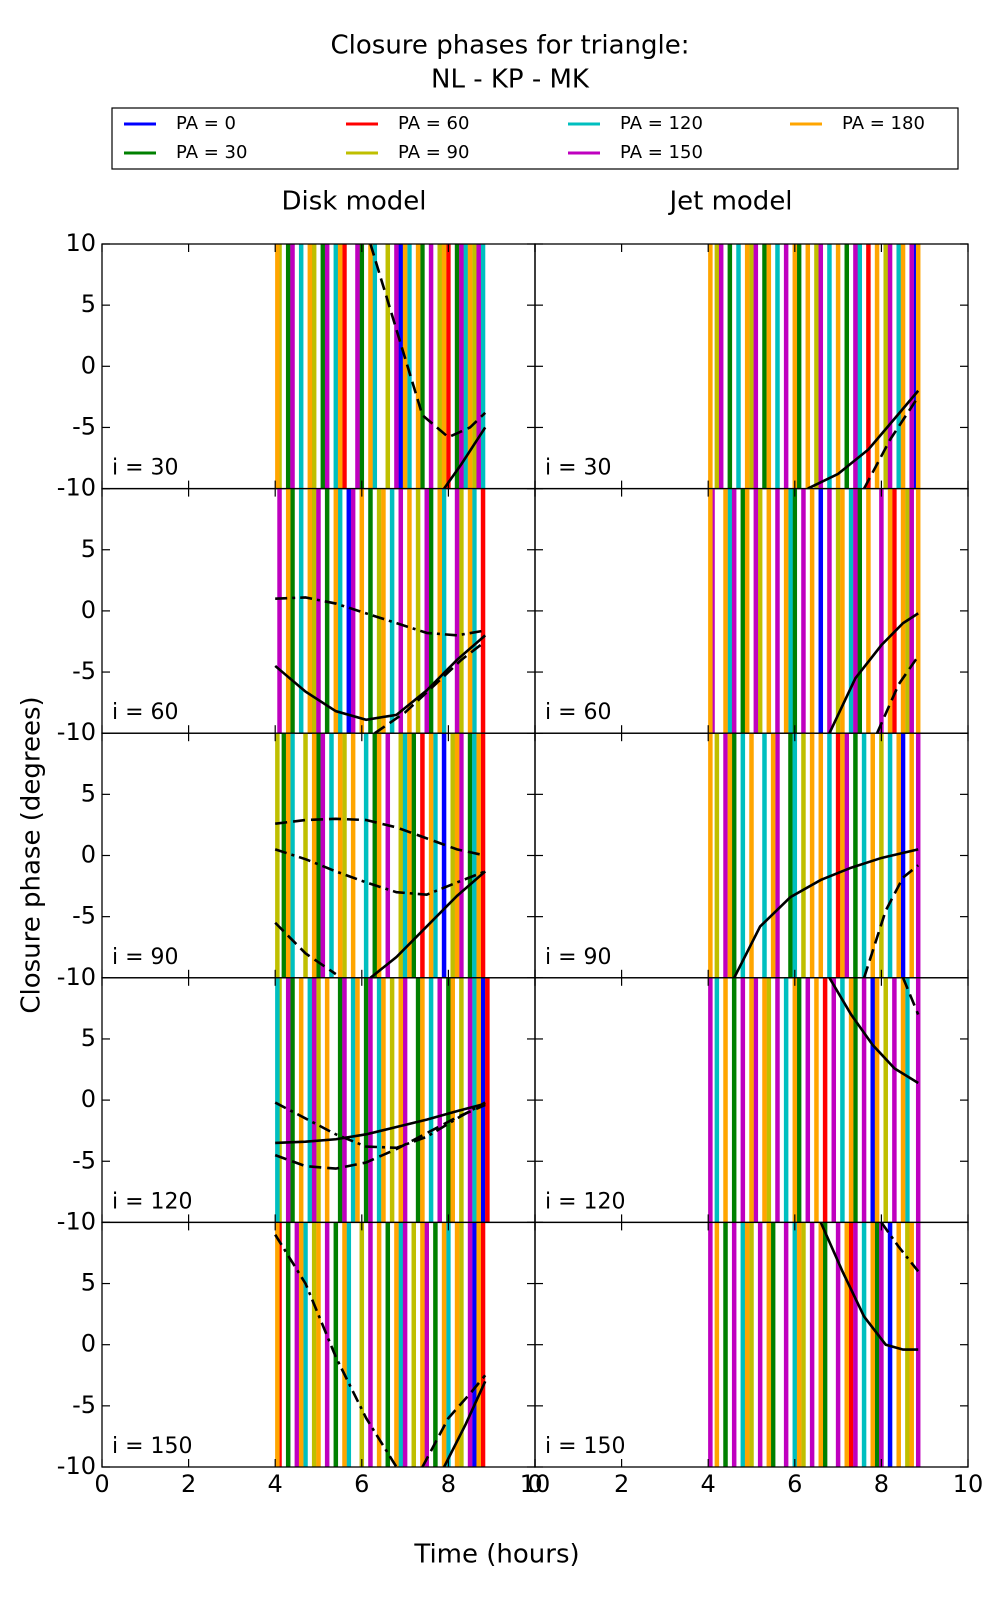 The width and height of the screenshot is (1000, 1600). Describe the element at coordinates (32, 854) in the screenshot. I see `y-axis-label: Closure phase (degrees)` at that location.